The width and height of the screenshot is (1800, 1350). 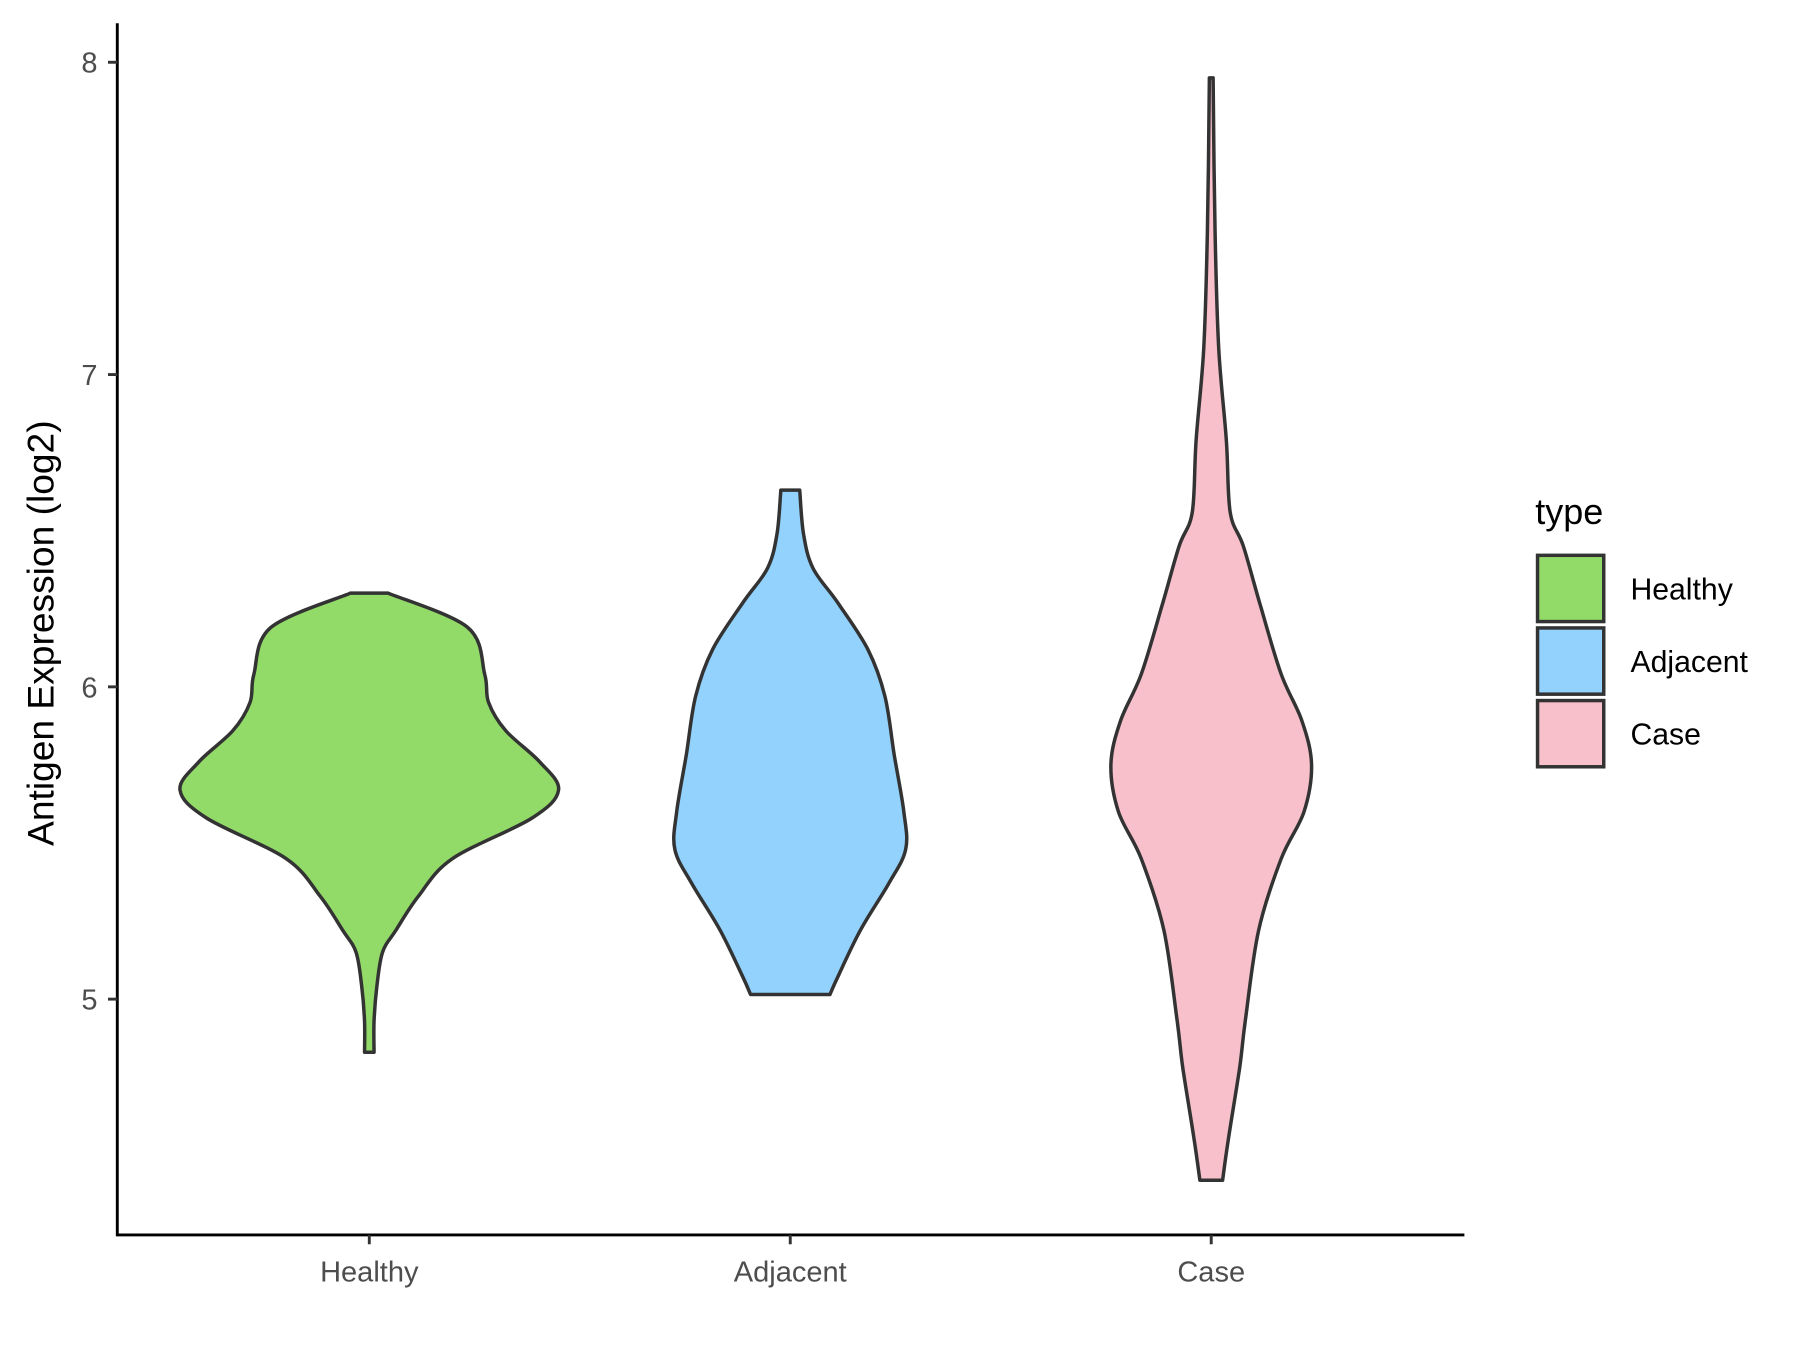 What do you see at coordinates (1570, 588) in the screenshot?
I see `legend-key-healthy` at bounding box center [1570, 588].